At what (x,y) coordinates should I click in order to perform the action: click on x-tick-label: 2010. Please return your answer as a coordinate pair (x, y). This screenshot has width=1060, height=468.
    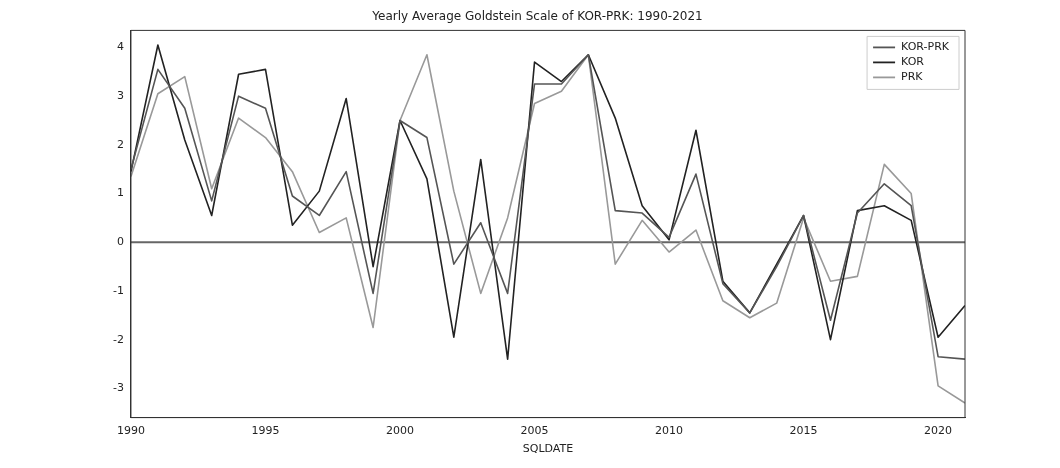
    Looking at the image, I should click on (669, 431).